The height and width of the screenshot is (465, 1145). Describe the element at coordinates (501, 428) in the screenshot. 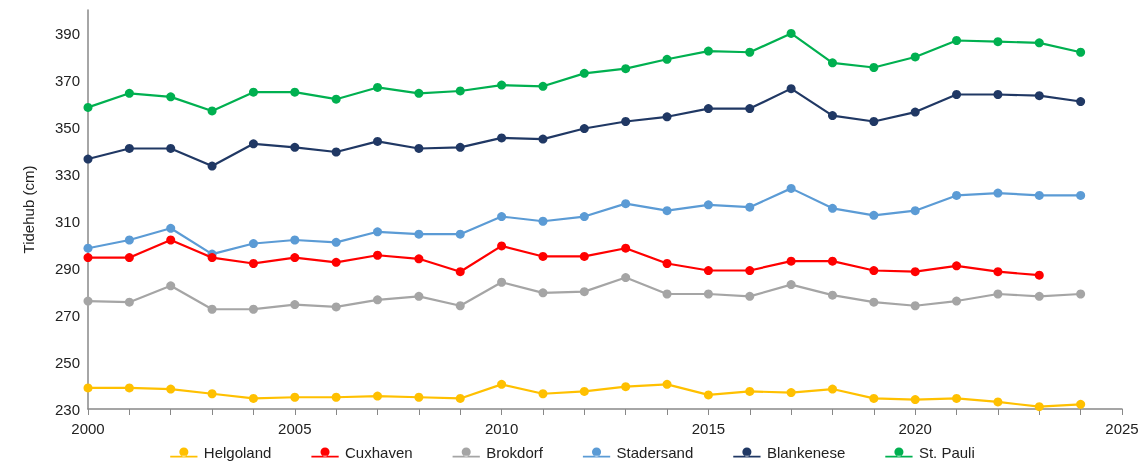

I see `x-tick-label: 2010` at that location.